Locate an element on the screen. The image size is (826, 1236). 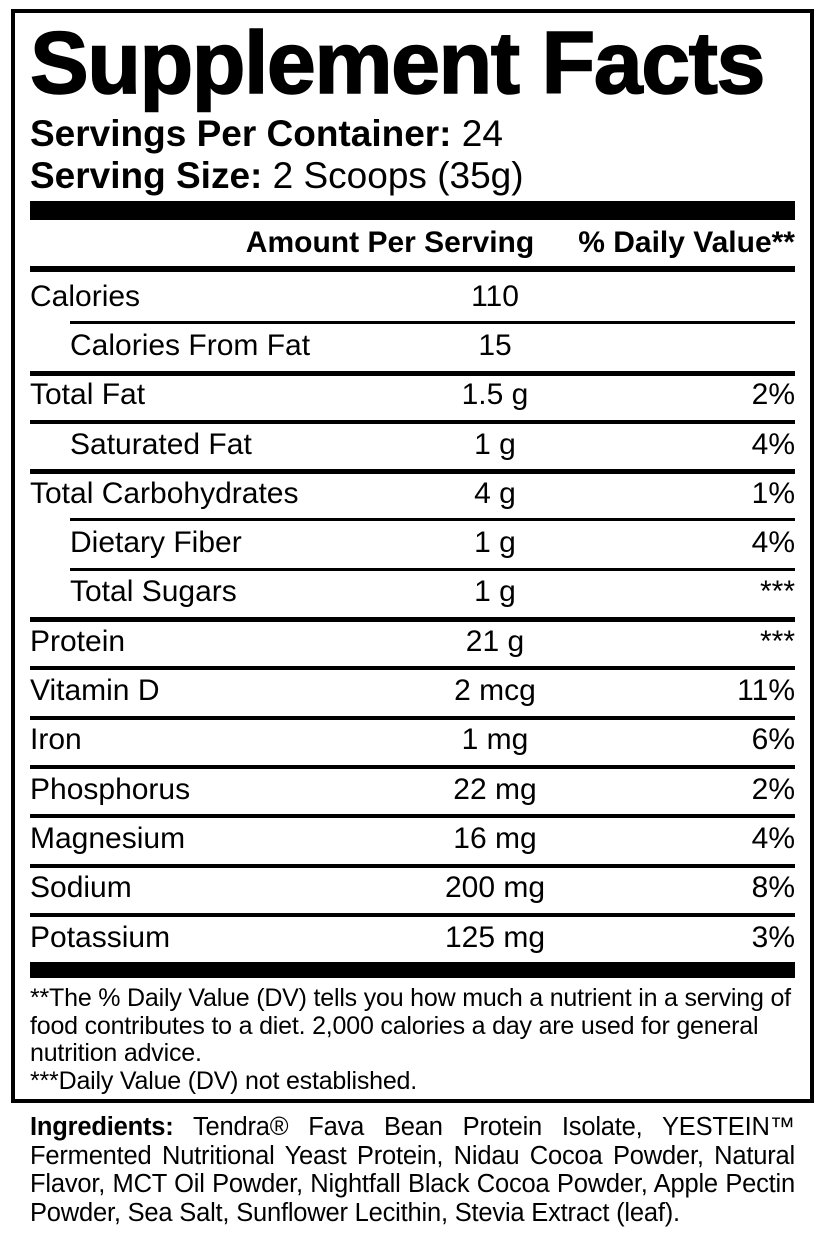
nutrient-amount: 1.5 g is located at coordinates (495, 395).